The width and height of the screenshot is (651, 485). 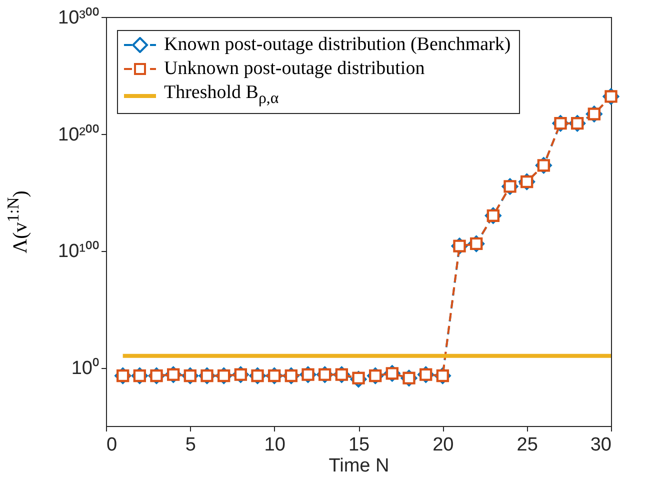 I want to click on x-tick-label: 5, so click(x=190, y=445).